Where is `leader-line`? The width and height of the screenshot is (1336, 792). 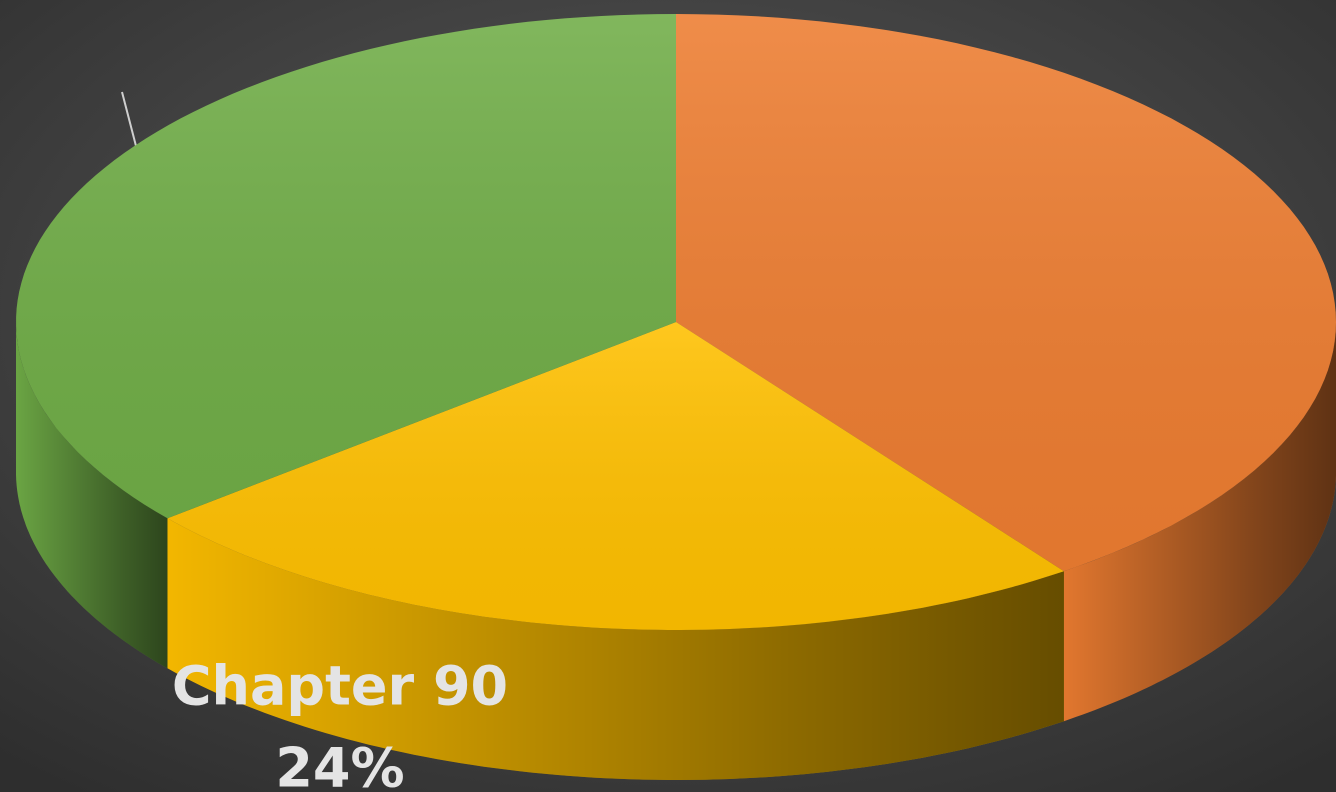
leader-line is located at coordinates (129, 119).